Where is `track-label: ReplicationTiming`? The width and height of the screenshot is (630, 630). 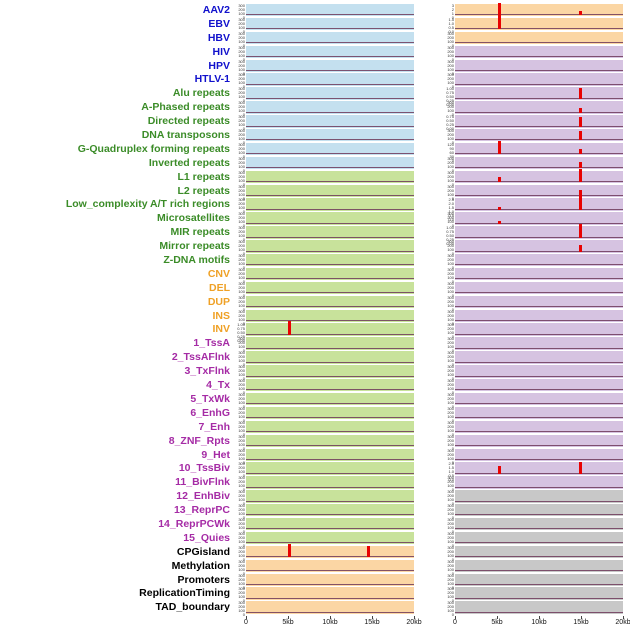
track-label: ReplicationTiming is located at coordinates (184, 593).